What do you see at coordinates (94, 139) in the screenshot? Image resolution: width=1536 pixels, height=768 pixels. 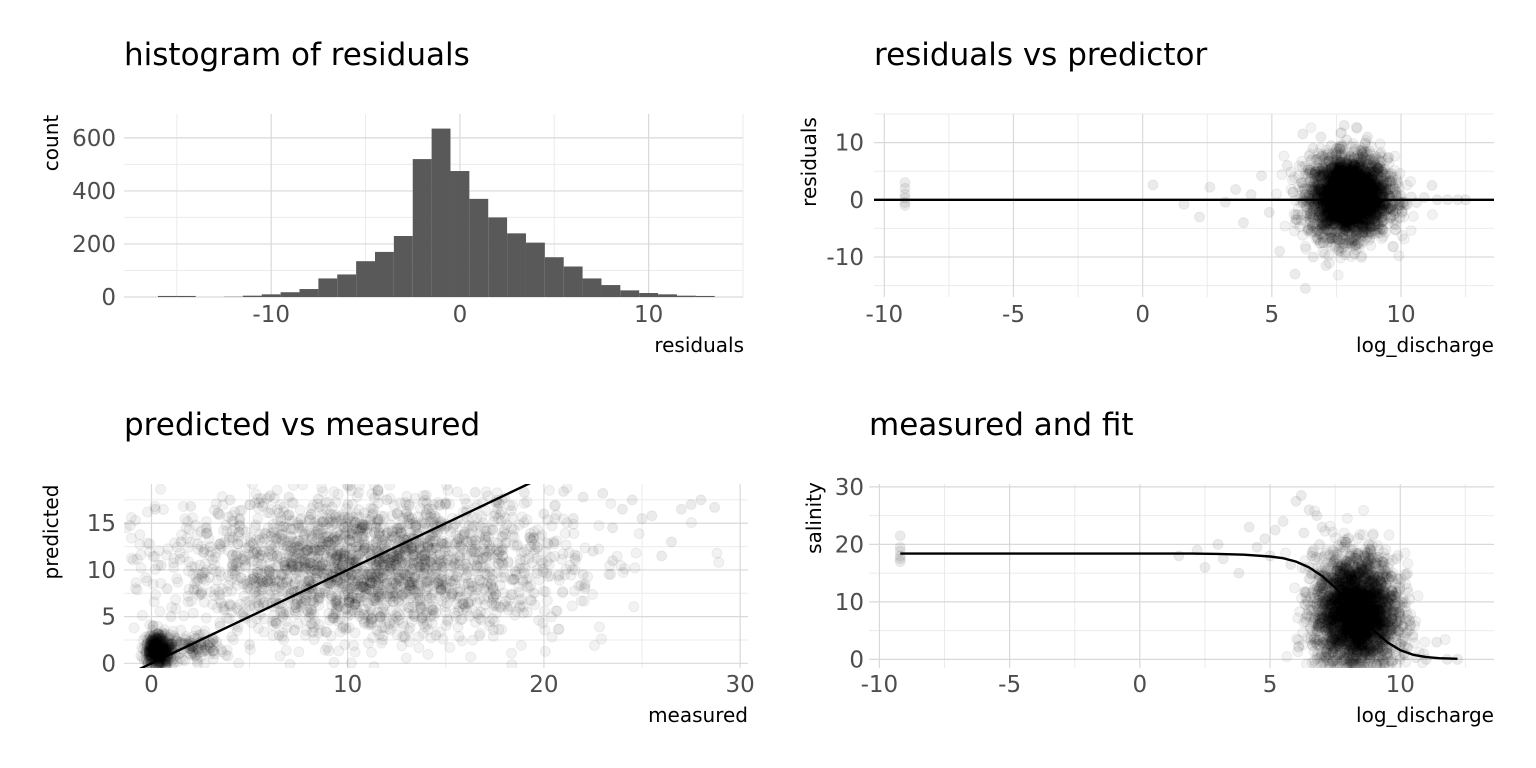 I see `y-tick-label: 600` at bounding box center [94, 139].